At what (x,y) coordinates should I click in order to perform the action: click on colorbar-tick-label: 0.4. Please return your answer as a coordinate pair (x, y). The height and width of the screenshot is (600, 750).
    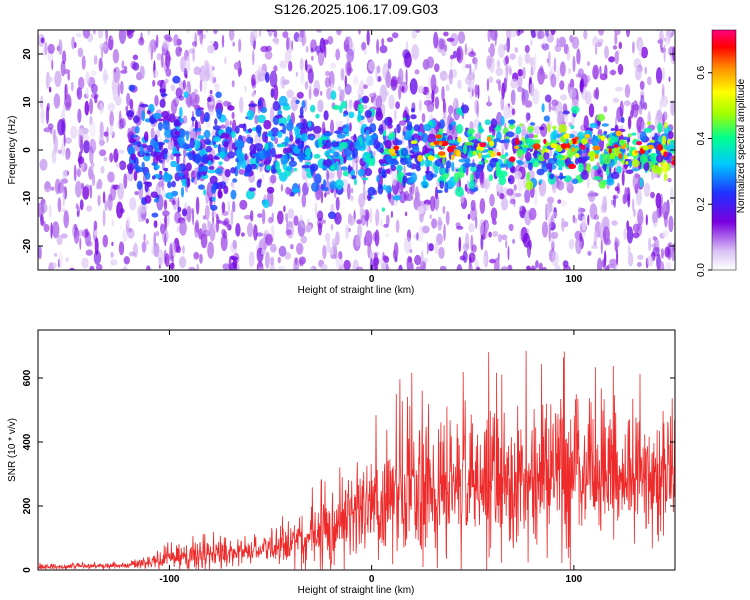
    Looking at the image, I should click on (701, 138).